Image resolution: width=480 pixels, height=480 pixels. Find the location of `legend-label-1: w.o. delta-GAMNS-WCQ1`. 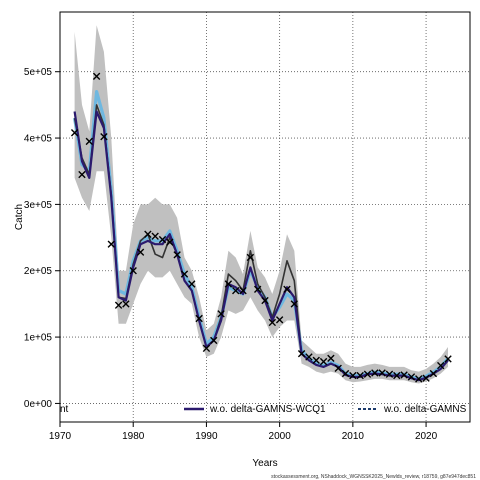

legend-label-1: w.o. delta-GAMNS-WCQ1 is located at coordinates (267, 409).